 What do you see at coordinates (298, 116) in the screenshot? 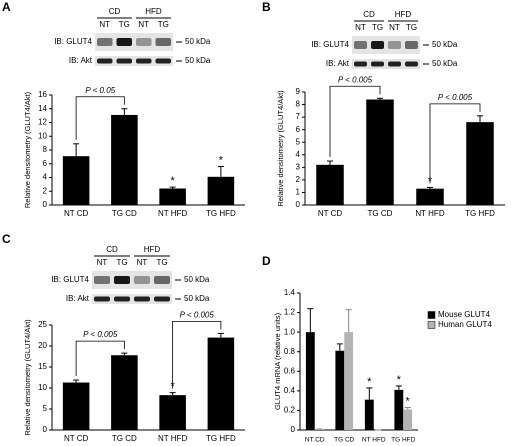
I see `y-tick-label: 7` at bounding box center [298, 116].